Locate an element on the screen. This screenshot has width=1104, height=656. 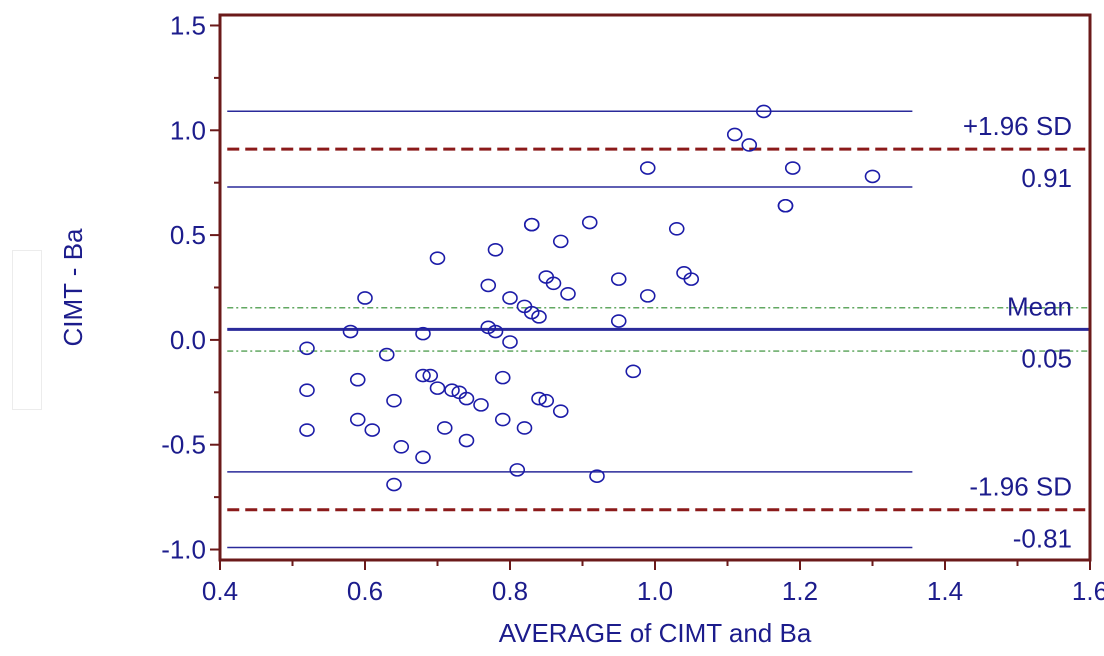
y-axis-label: CIMT - Ba is located at coordinates (73, 287).